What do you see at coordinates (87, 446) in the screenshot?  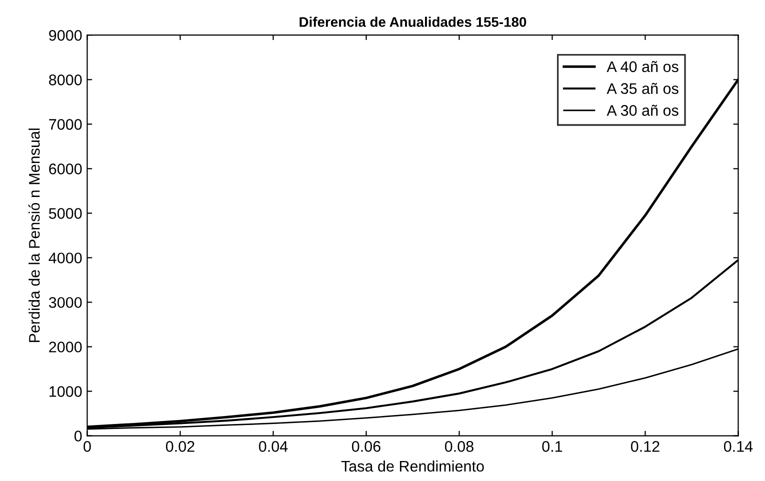 I see `x-tick-label: 0` at bounding box center [87, 446].